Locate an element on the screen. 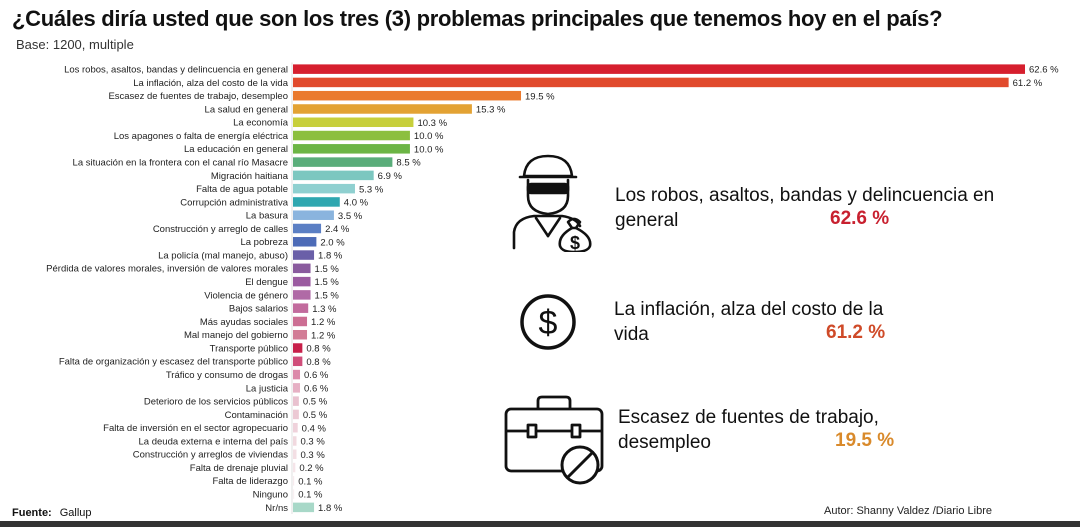 This screenshot has width=1080, height=527. chart-subtitle: Base: 1200, multiple is located at coordinates (75, 44).